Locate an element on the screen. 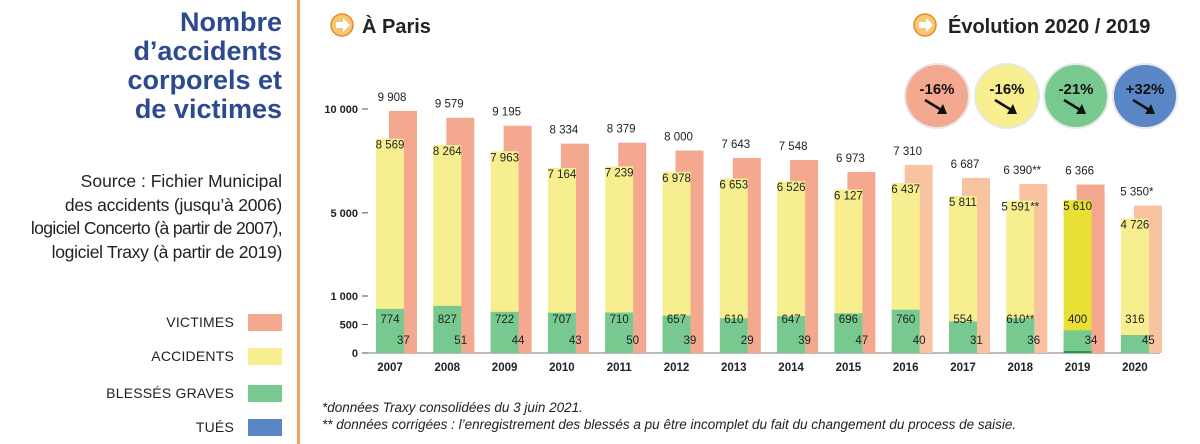 Image resolution: width=1200 pixels, height=444 pixels. x-tick-label: 2010 is located at coordinates (562, 368).